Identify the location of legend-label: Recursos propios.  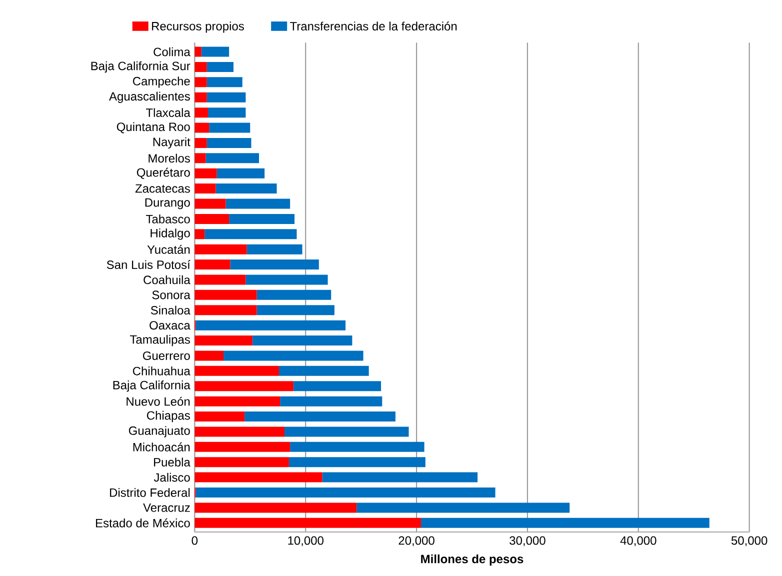
(198, 27).